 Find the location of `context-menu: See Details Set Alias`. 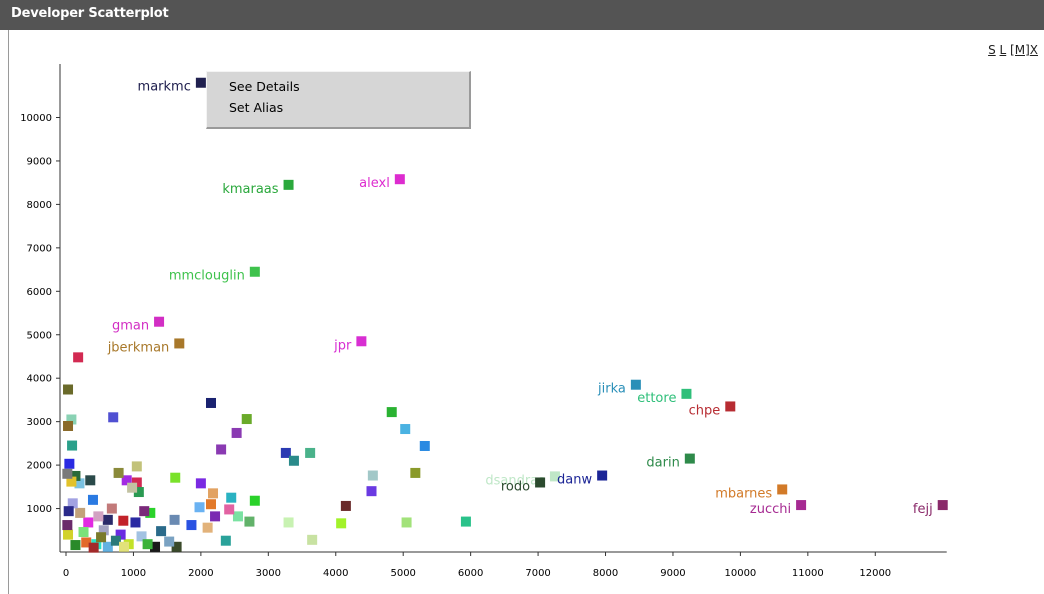

context-menu: See Details Set Alias is located at coordinates (338, 100).